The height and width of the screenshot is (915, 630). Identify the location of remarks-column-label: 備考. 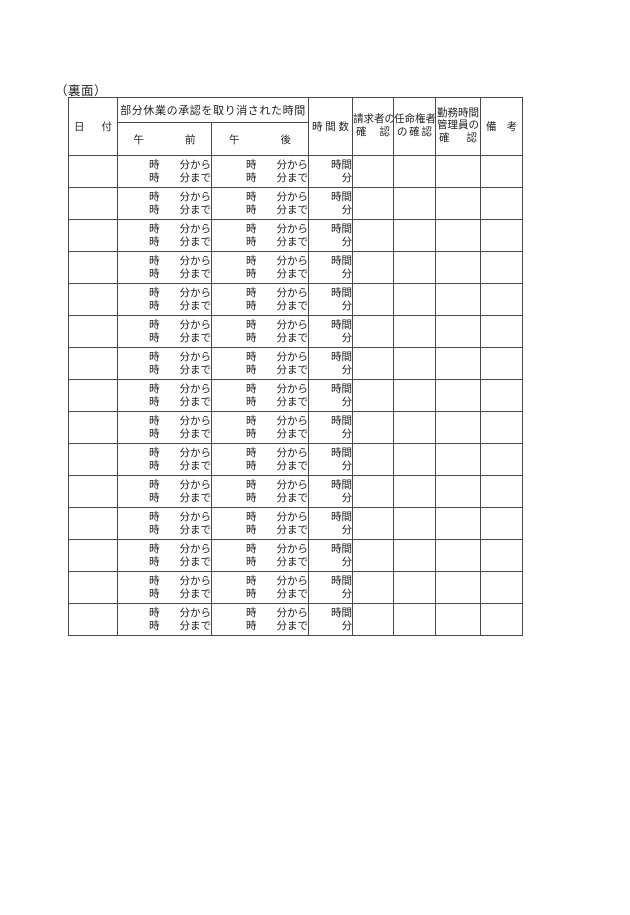
(502, 127).